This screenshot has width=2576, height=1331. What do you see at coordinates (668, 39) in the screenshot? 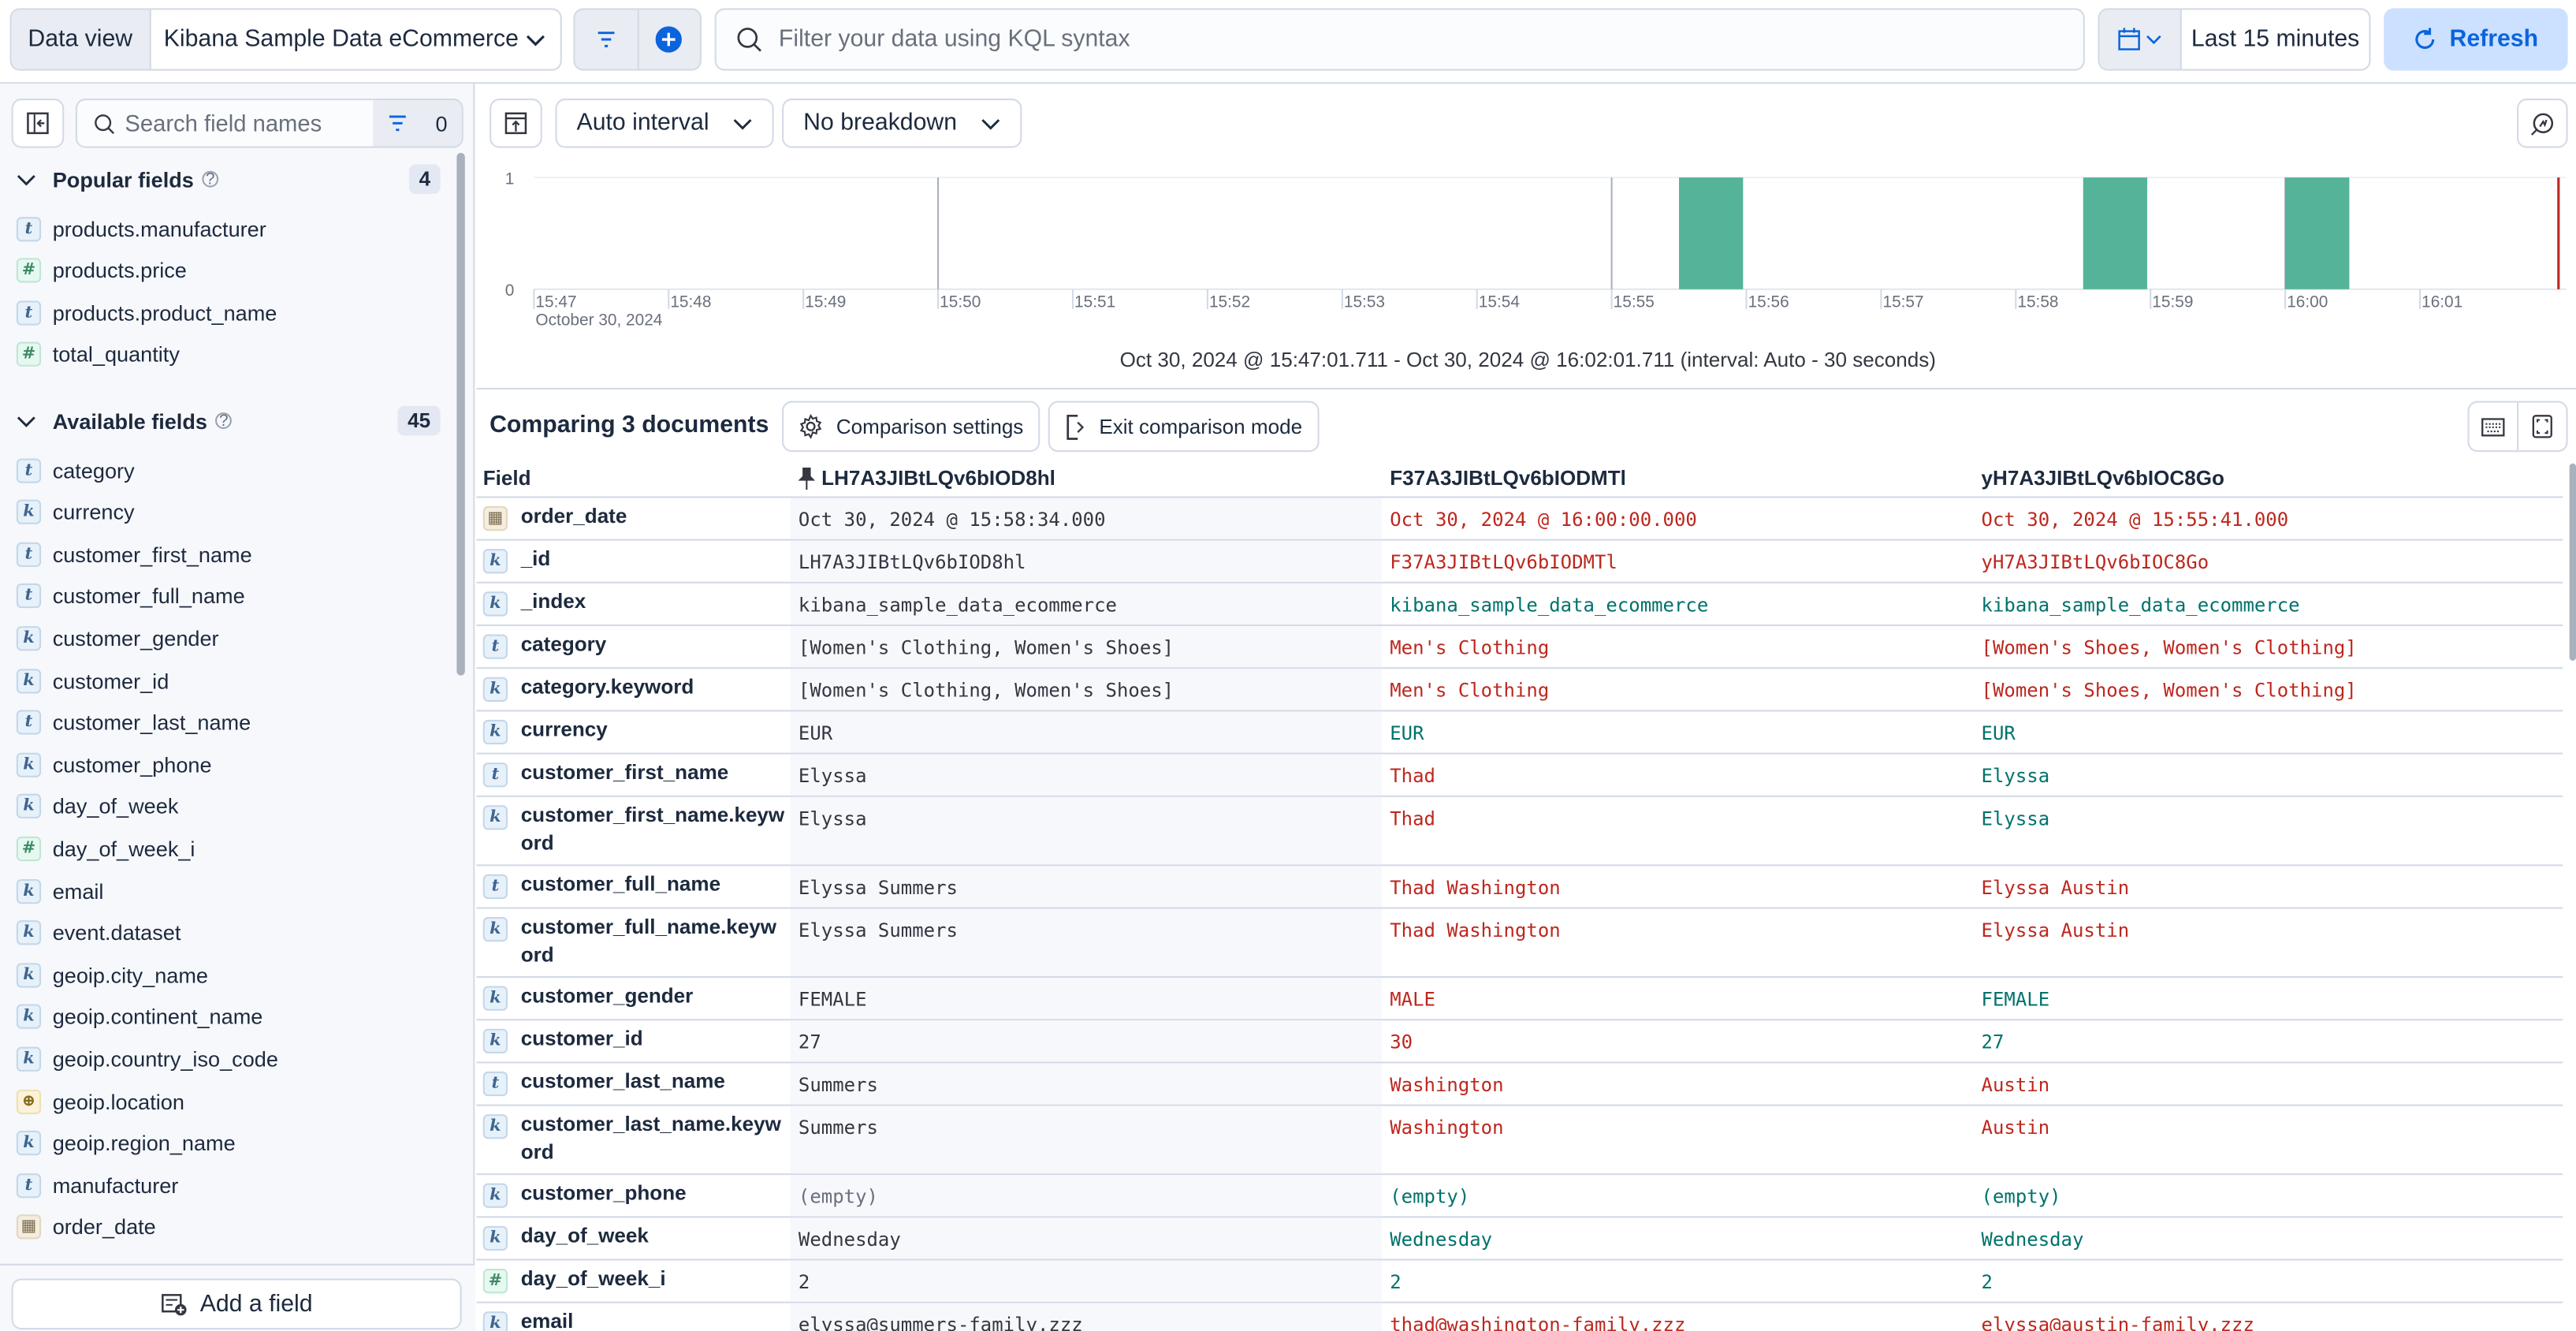
I see `add-filter-button` at bounding box center [668, 39].